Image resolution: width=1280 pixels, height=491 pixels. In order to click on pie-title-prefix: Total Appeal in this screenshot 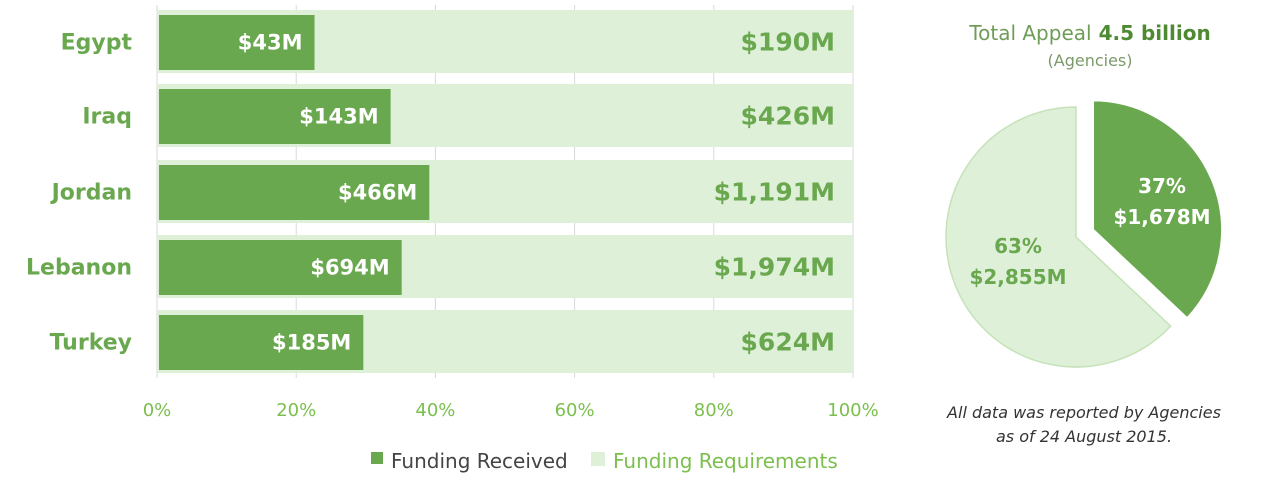, I will do `click(1029, 33)`.